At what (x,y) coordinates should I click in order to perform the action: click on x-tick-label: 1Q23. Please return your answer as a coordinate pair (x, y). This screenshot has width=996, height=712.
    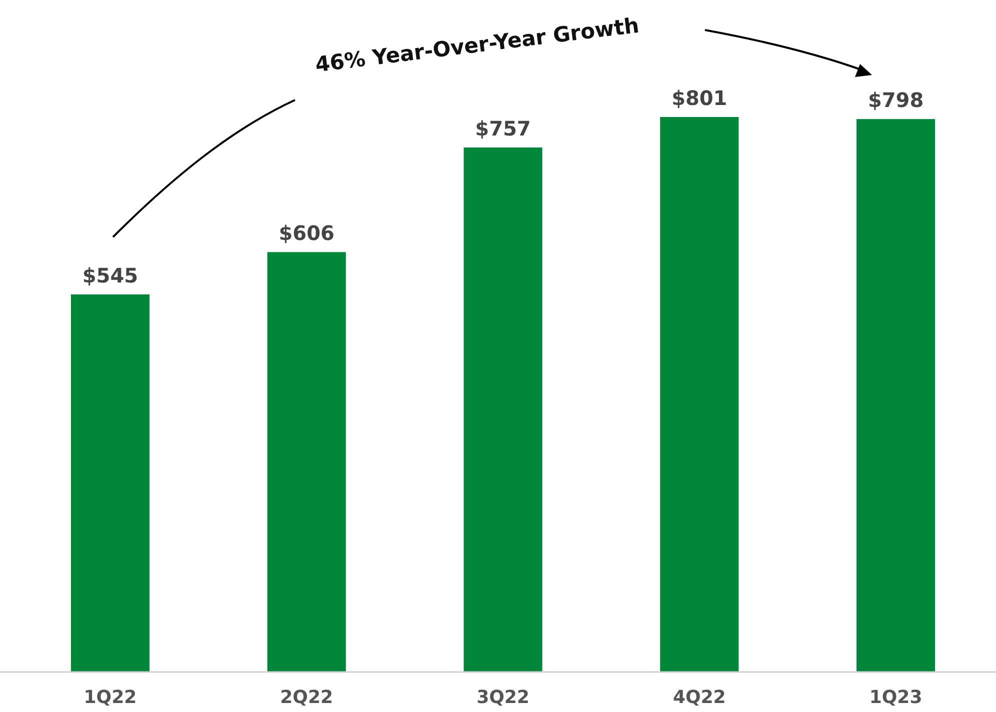
    Looking at the image, I should click on (895, 697).